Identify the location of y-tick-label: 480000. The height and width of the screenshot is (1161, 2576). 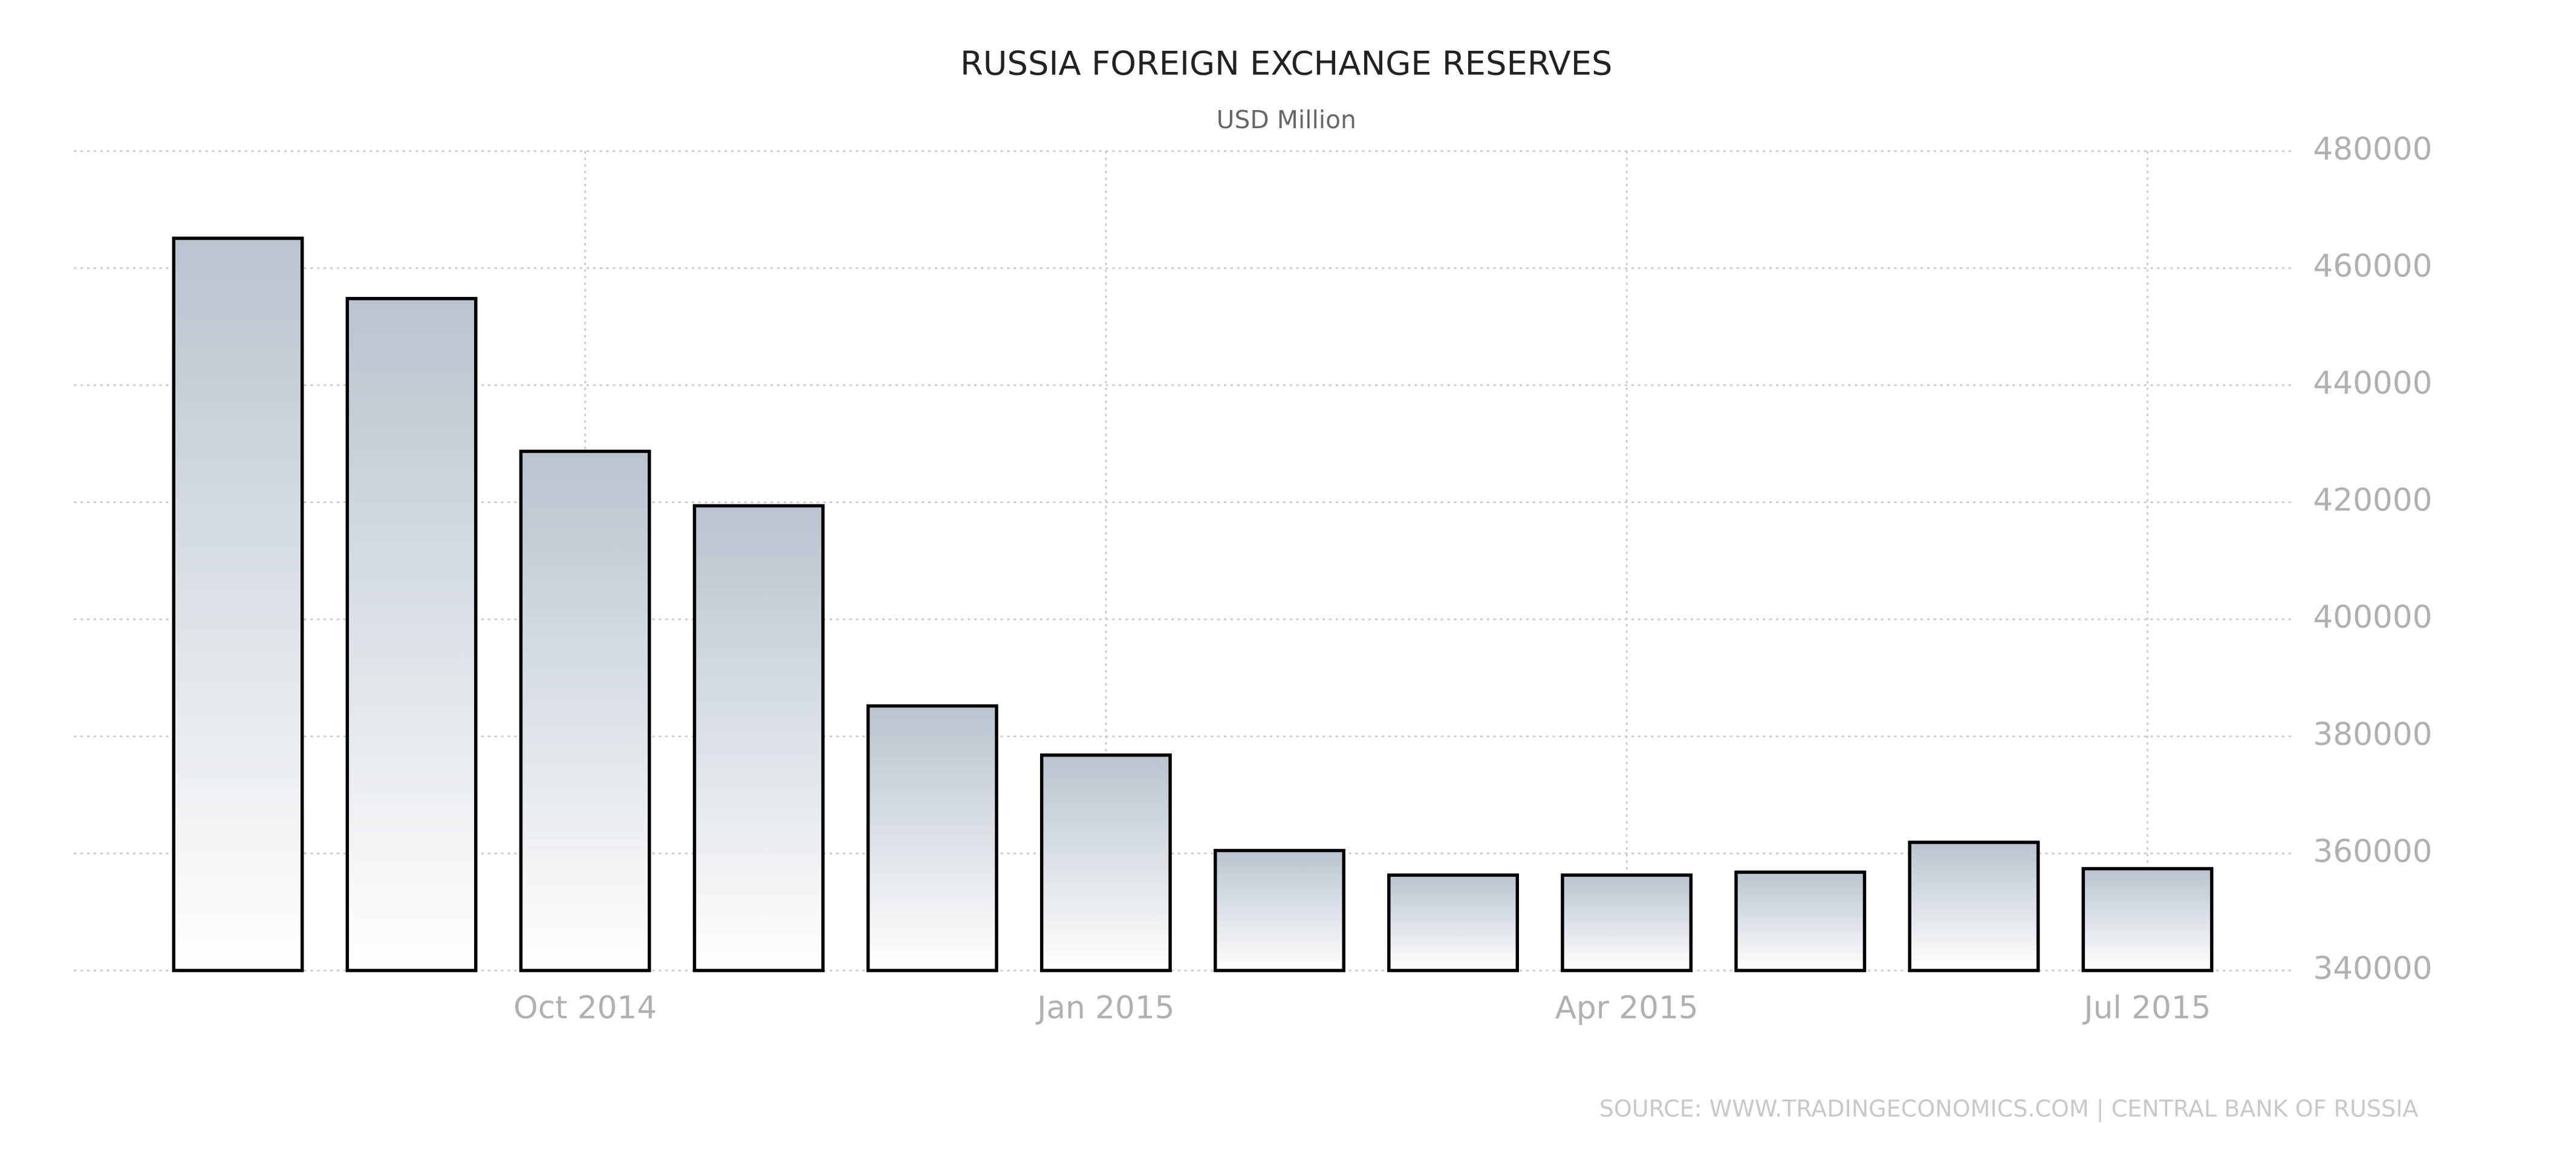
(2372, 149).